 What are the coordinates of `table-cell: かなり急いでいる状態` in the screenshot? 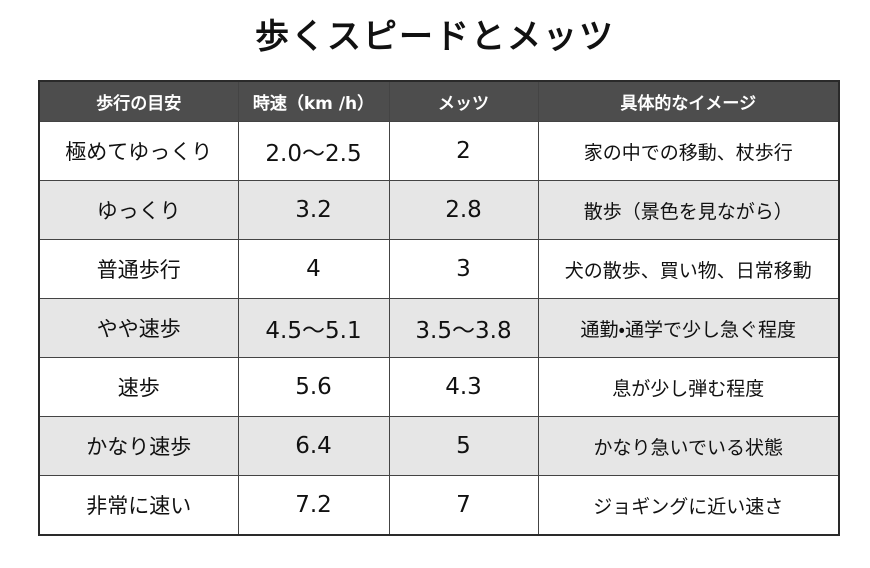 It's located at (688, 446).